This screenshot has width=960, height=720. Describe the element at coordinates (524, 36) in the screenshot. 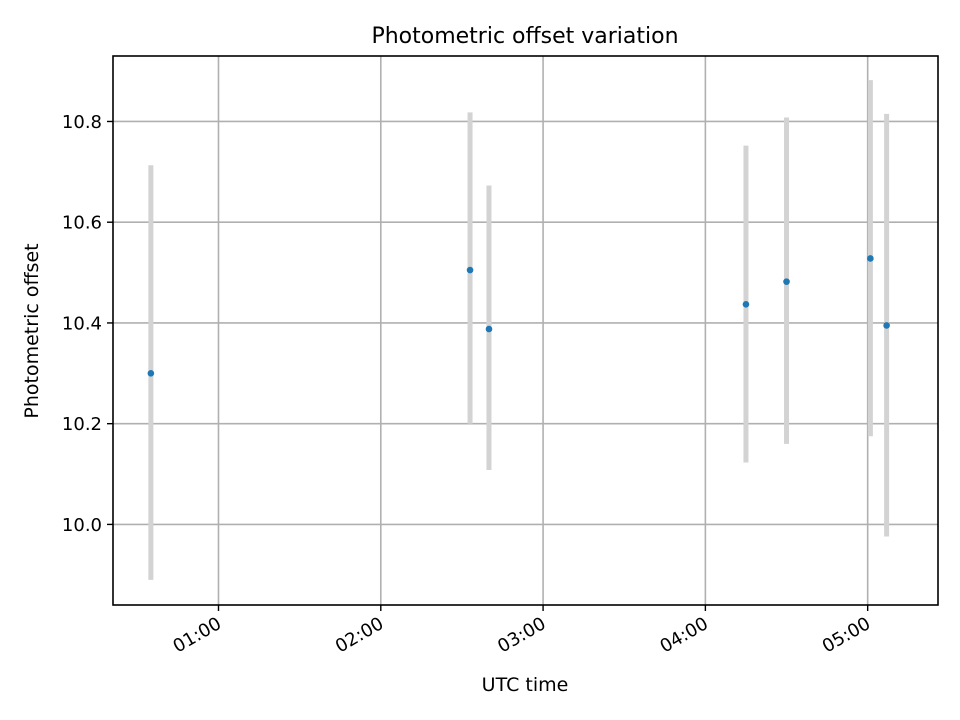

I see `chart-title: Photometric offset variation` at that location.